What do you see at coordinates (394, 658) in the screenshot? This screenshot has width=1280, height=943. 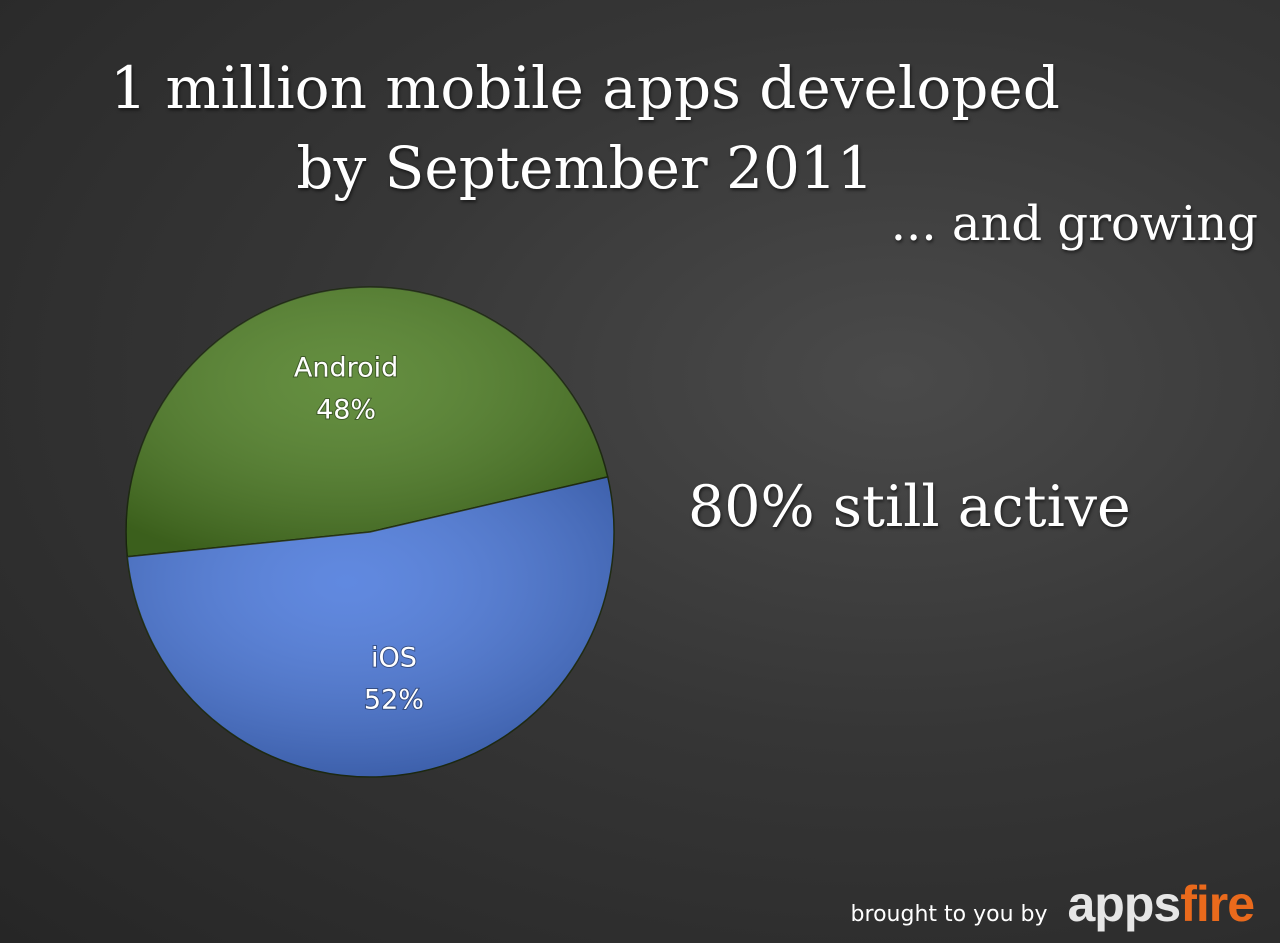 I see `slice-label: iOS` at bounding box center [394, 658].